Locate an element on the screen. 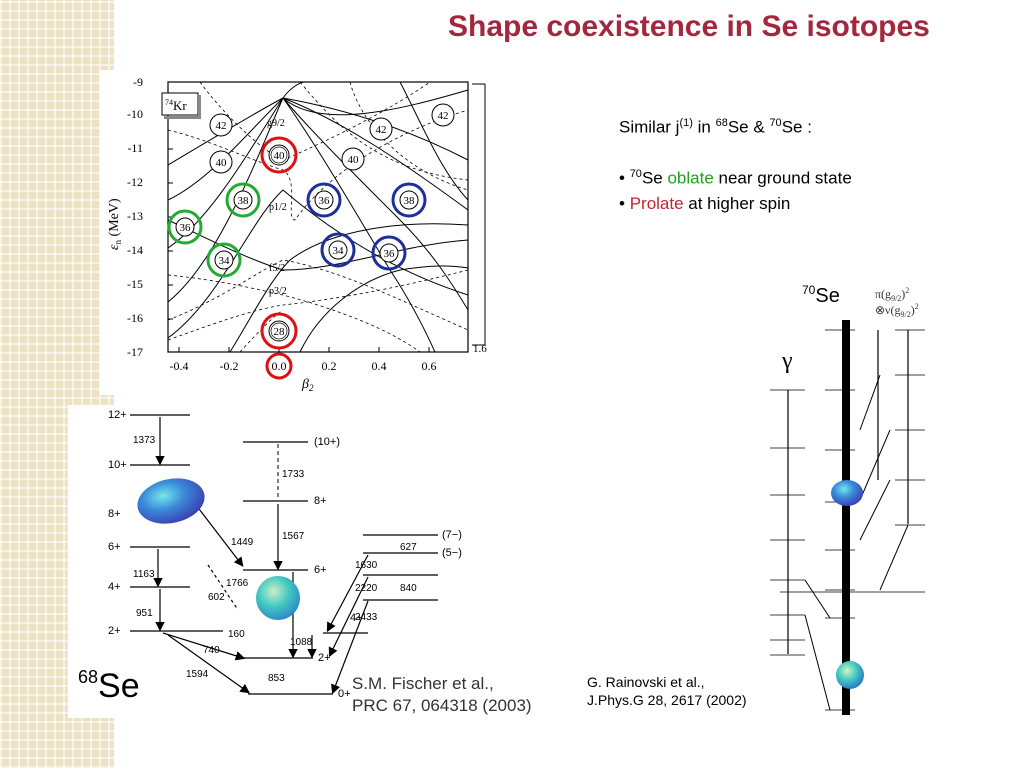  transition-label: 2433 is located at coordinates (366, 617).